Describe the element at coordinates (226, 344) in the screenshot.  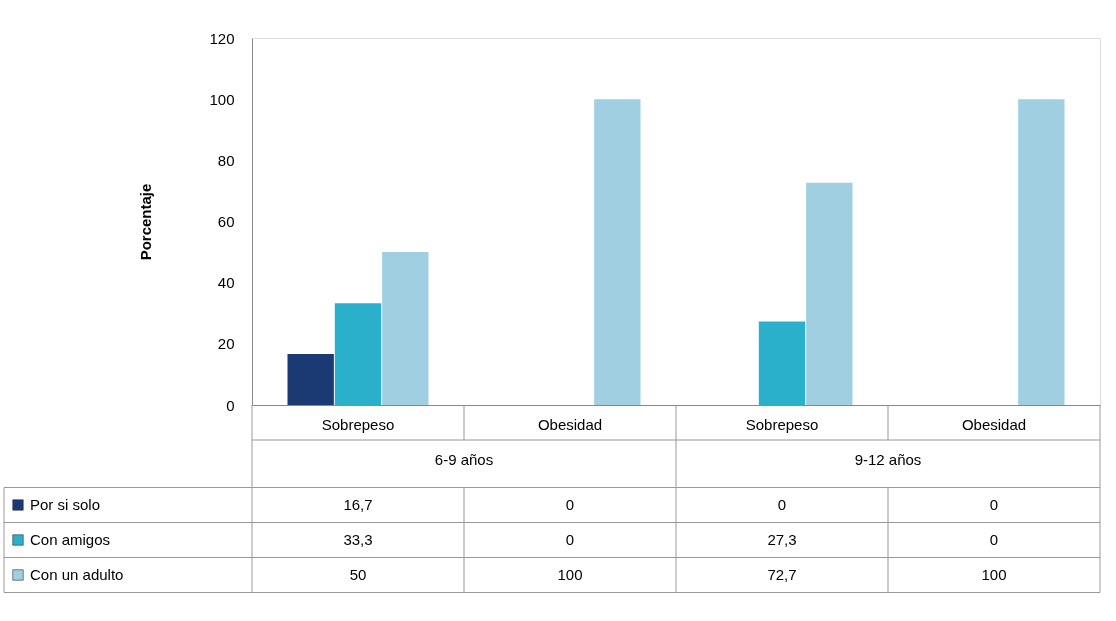
I see `y-tick-label: 20` at that location.